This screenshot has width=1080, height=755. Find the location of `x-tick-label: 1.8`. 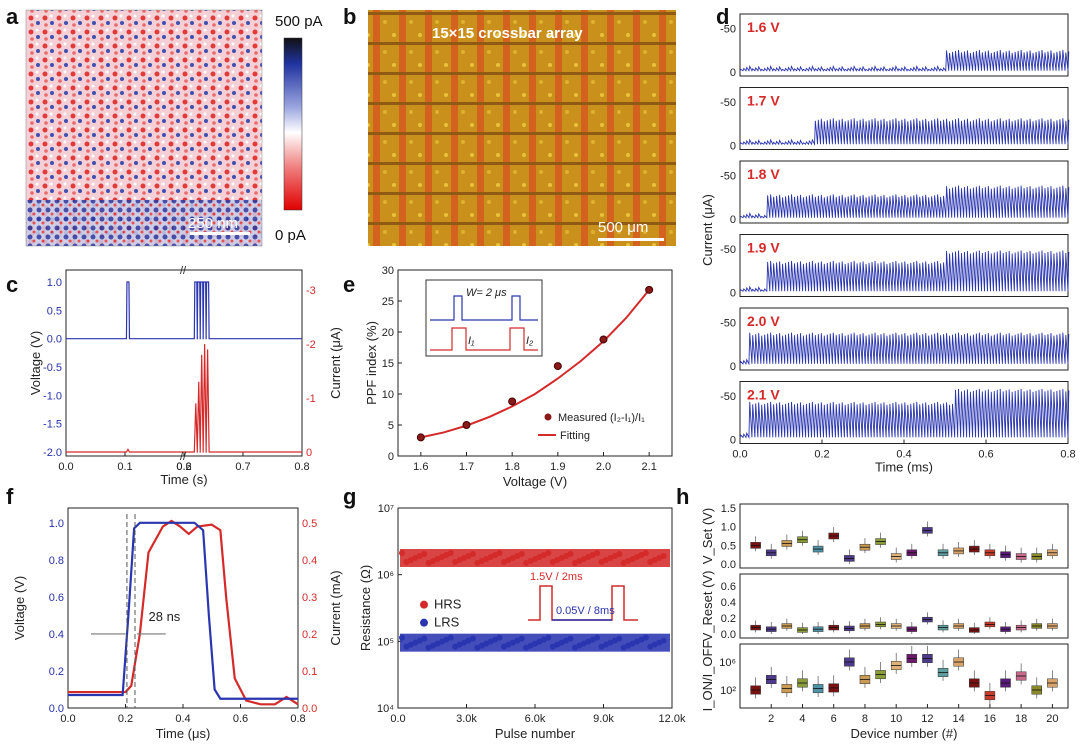

x-tick-label: 1.8 is located at coordinates (512, 467).